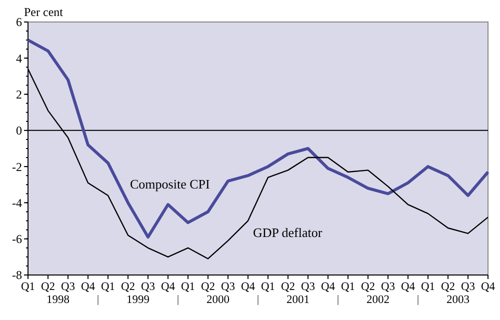 The image size is (500, 320). Describe the element at coordinates (17, 239) in the screenshot. I see `y-tick-label: -6` at that location.